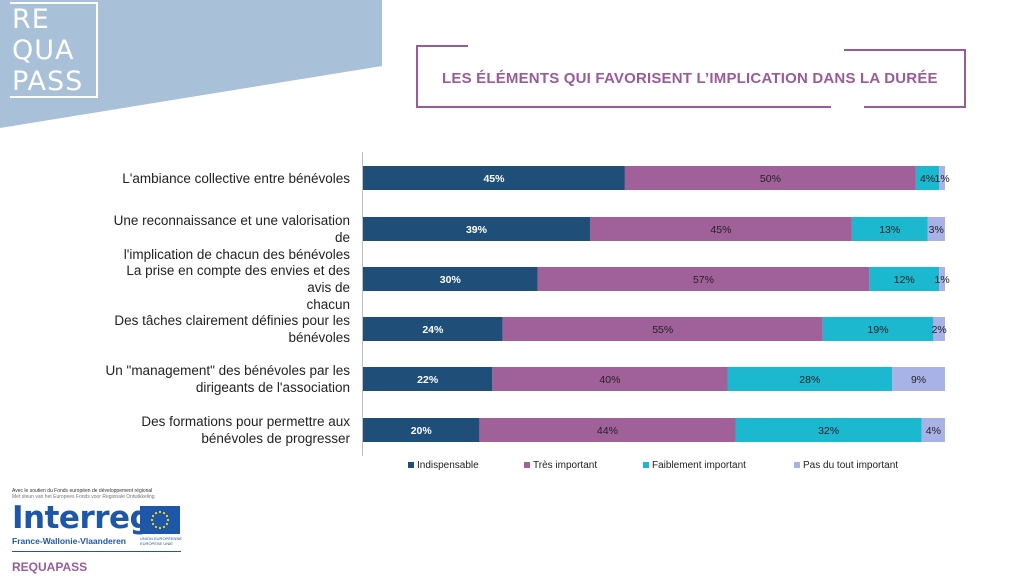 This screenshot has height=576, width=1026. Describe the element at coordinates (448, 465) in the screenshot. I see `legend-label: Indispensable` at that location.